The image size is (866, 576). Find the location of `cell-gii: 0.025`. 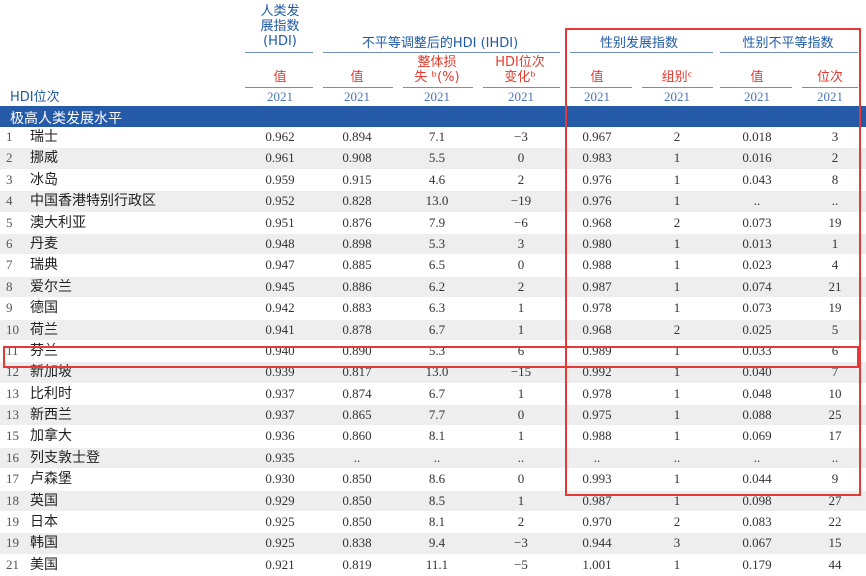

cell-gii: 0.025 is located at coordinates (757, 329).